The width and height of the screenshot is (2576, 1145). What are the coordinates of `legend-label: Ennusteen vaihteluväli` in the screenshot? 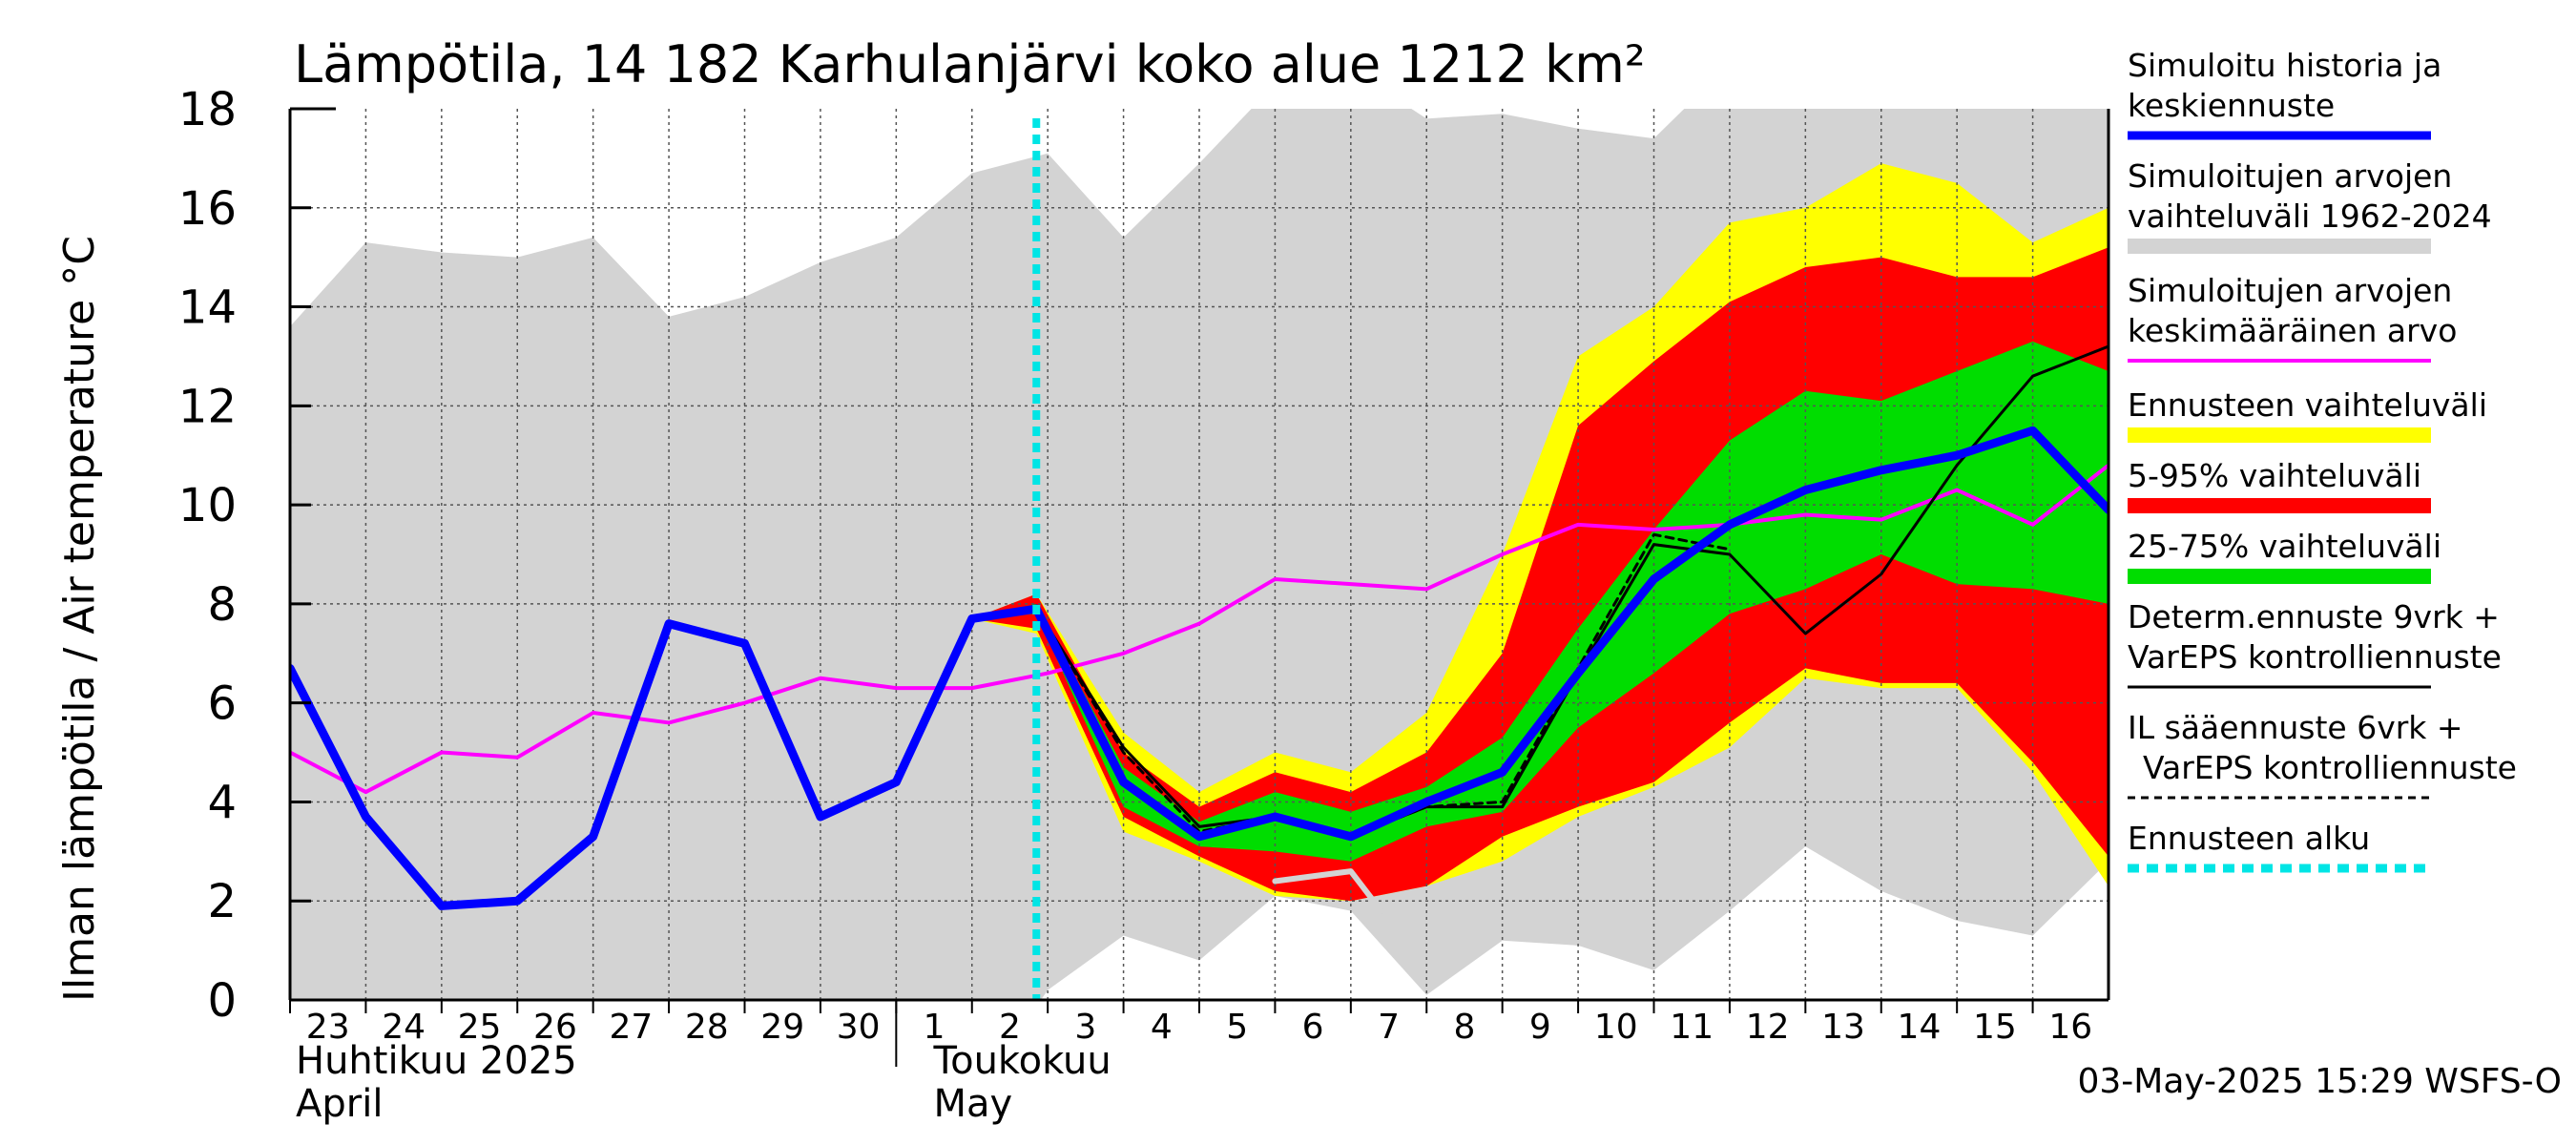 It's located at (2307, 405).